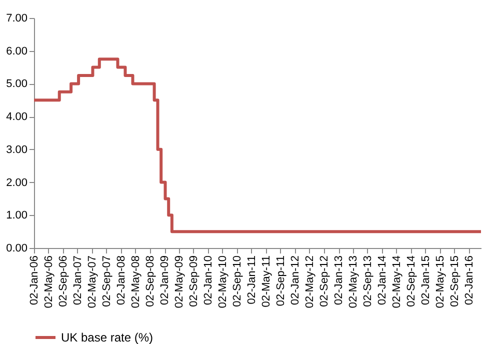 This screenshot has height=344, width=500. What do you see at coordinates (48, 282) in the screenshot?
I see `x-tick-label: 02-May-06` at bounding box center [48, 282].